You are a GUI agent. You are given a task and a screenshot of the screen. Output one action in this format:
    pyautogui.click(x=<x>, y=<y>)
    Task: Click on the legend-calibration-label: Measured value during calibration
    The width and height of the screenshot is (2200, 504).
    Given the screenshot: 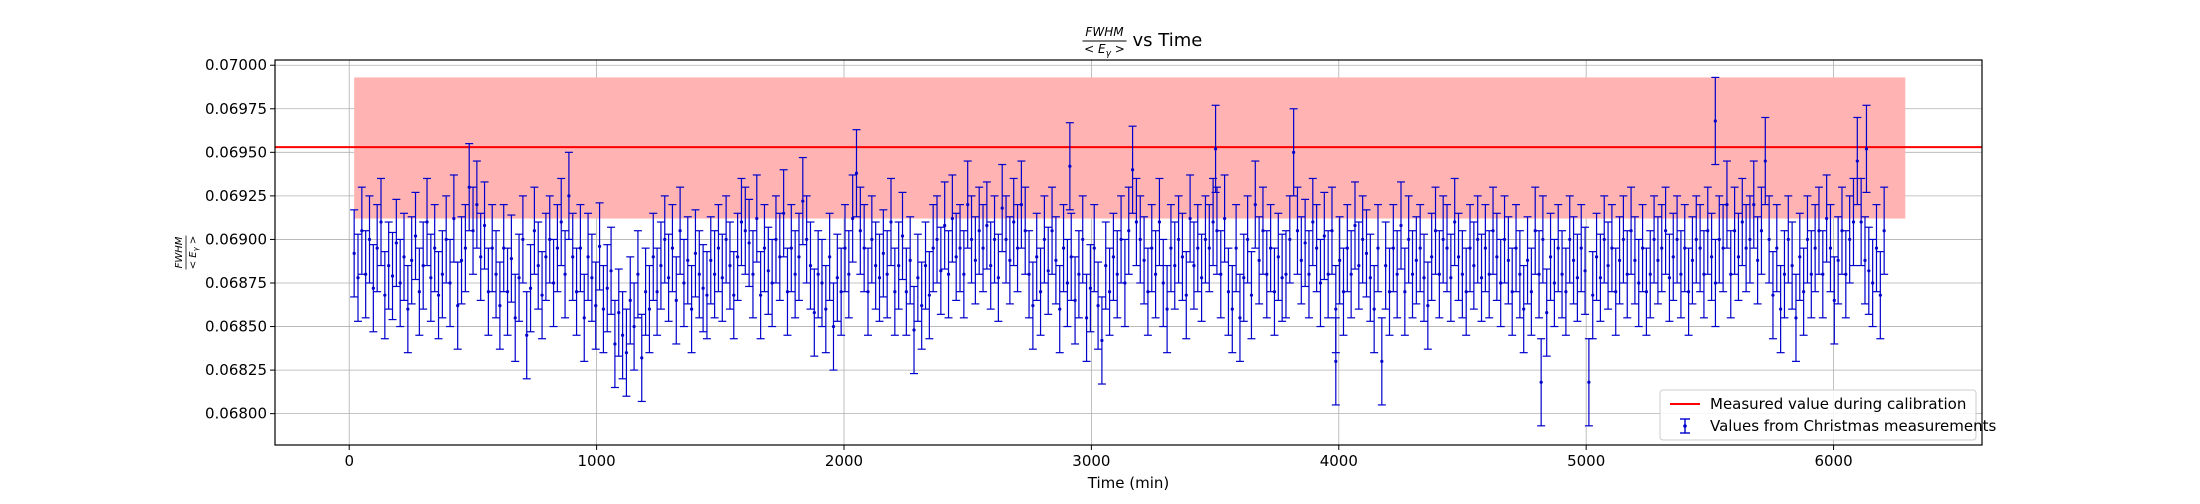 What is the action you would take?
    pyautogui.click(x=1838, y=404)
    